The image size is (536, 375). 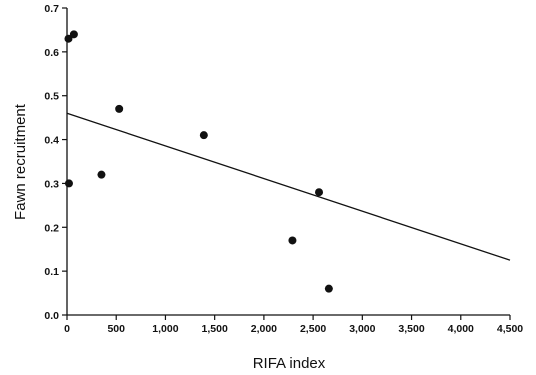 I want to click on y-tick-label: 0.5, so click(x=51, y=97).